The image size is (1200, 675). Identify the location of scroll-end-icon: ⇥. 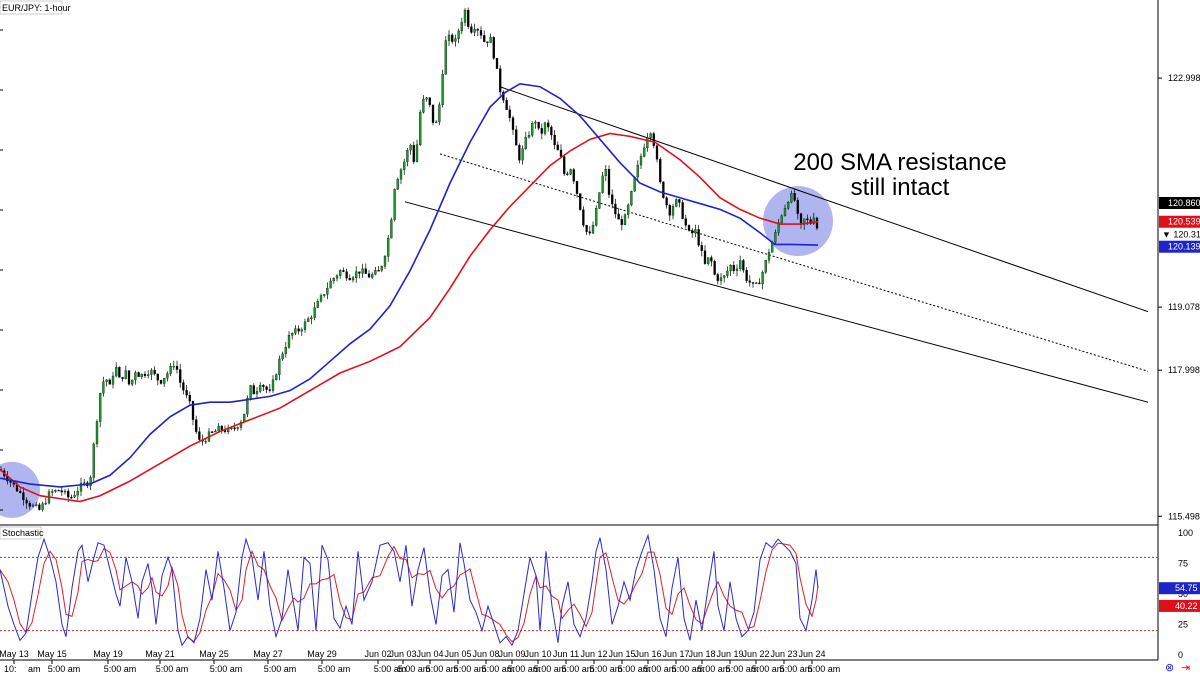
(1185, 667).